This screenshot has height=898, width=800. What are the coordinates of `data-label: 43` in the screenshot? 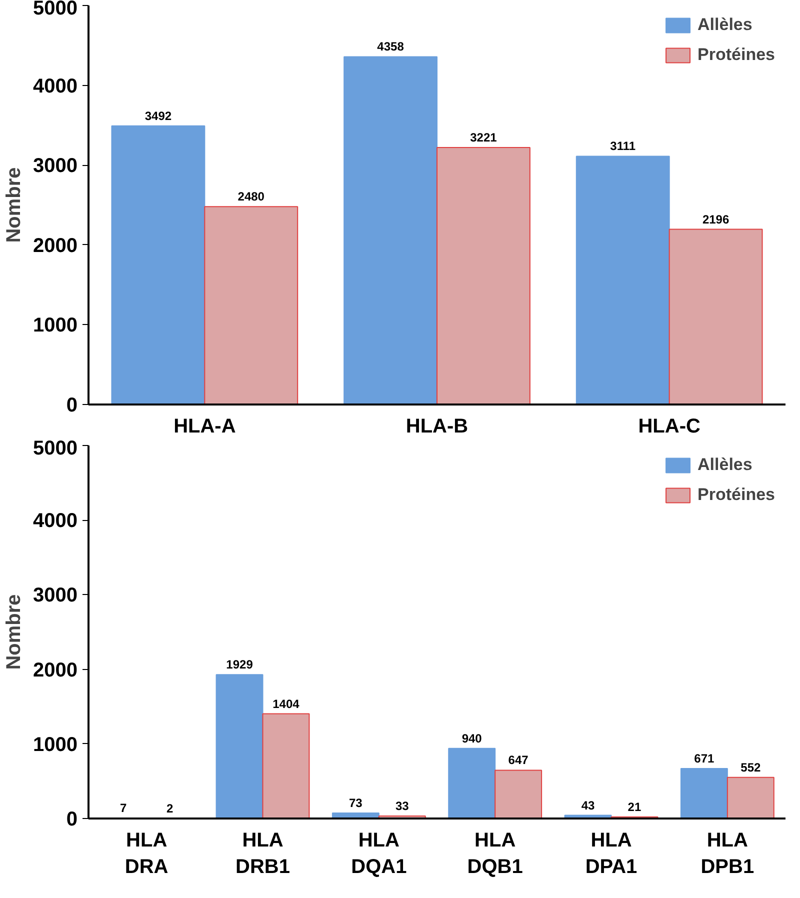 It's located at (588, 805).